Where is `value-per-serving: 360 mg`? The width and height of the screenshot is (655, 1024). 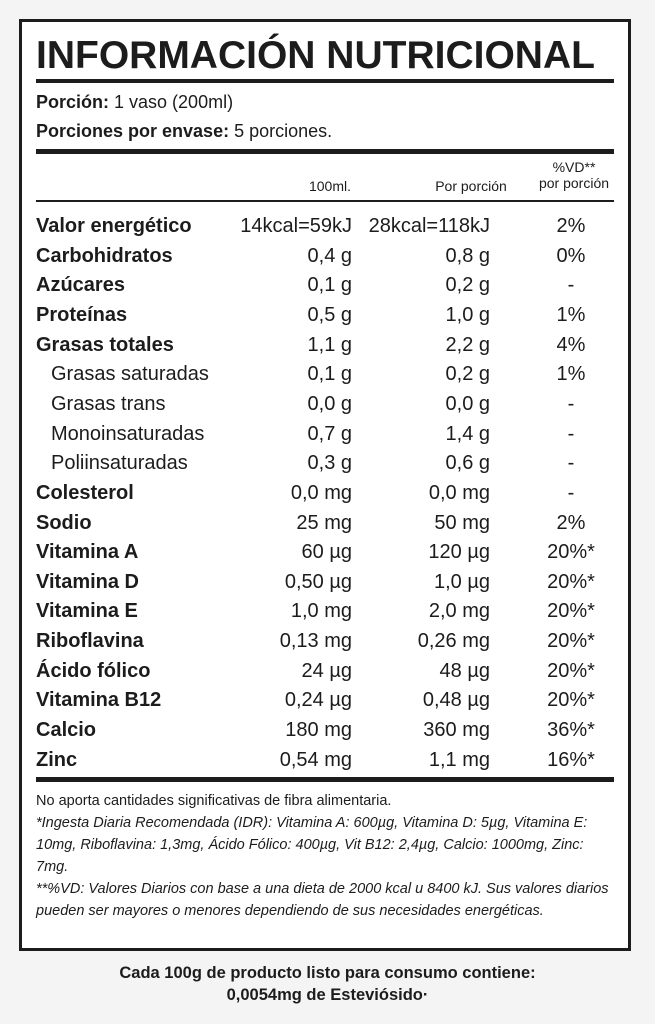
value-per-serving: 360 mg is located at coordinates (456, 730).